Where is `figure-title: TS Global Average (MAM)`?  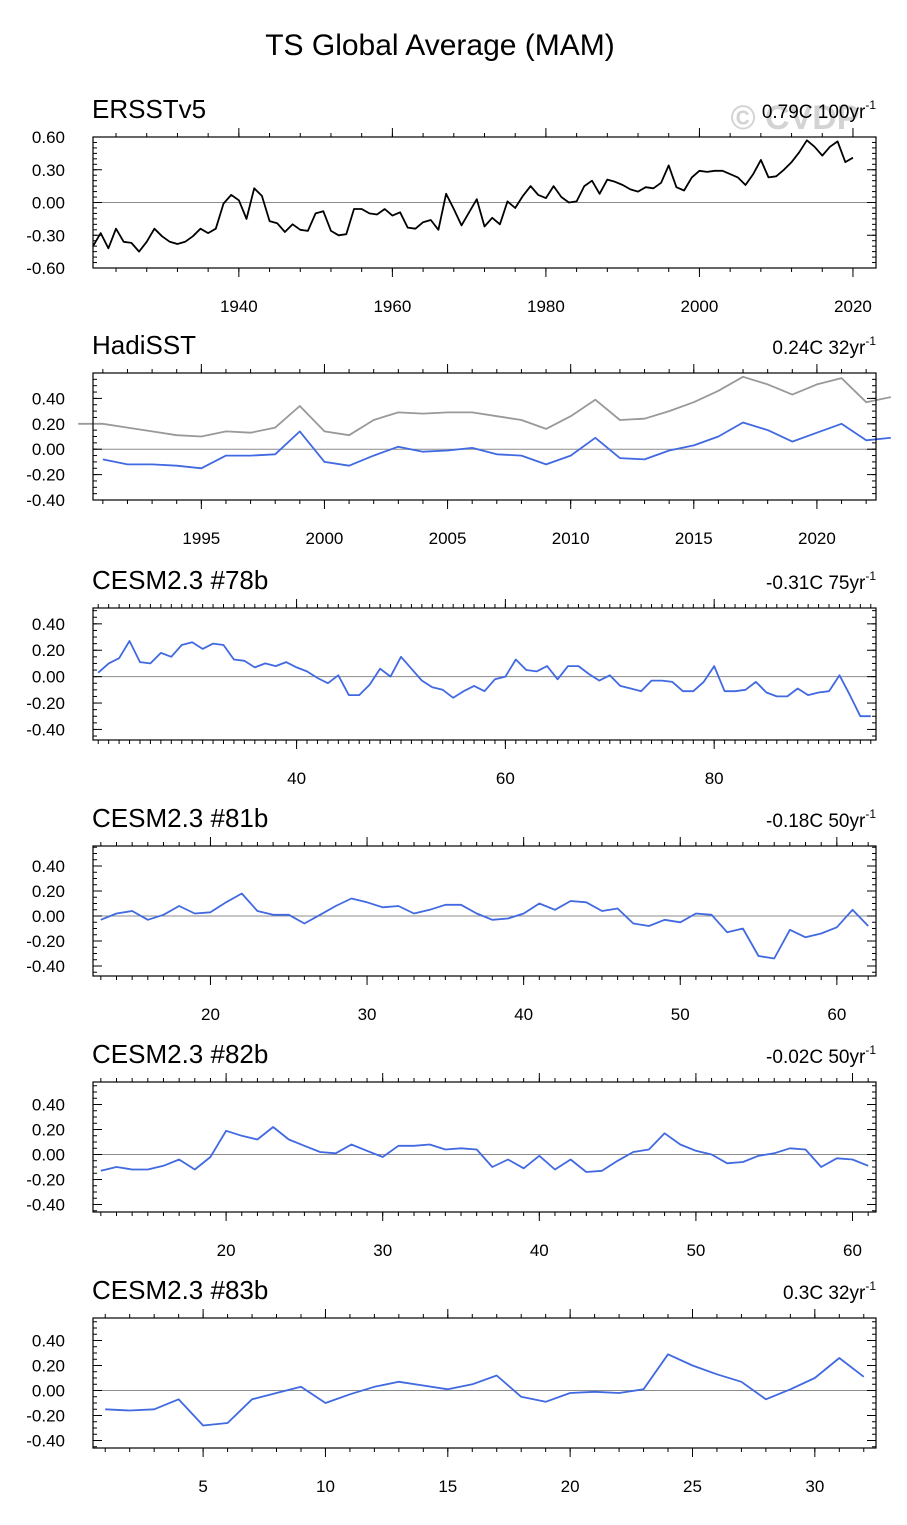
figure-title: TS Global Average (MAM) is located at coordinates (440, 45).